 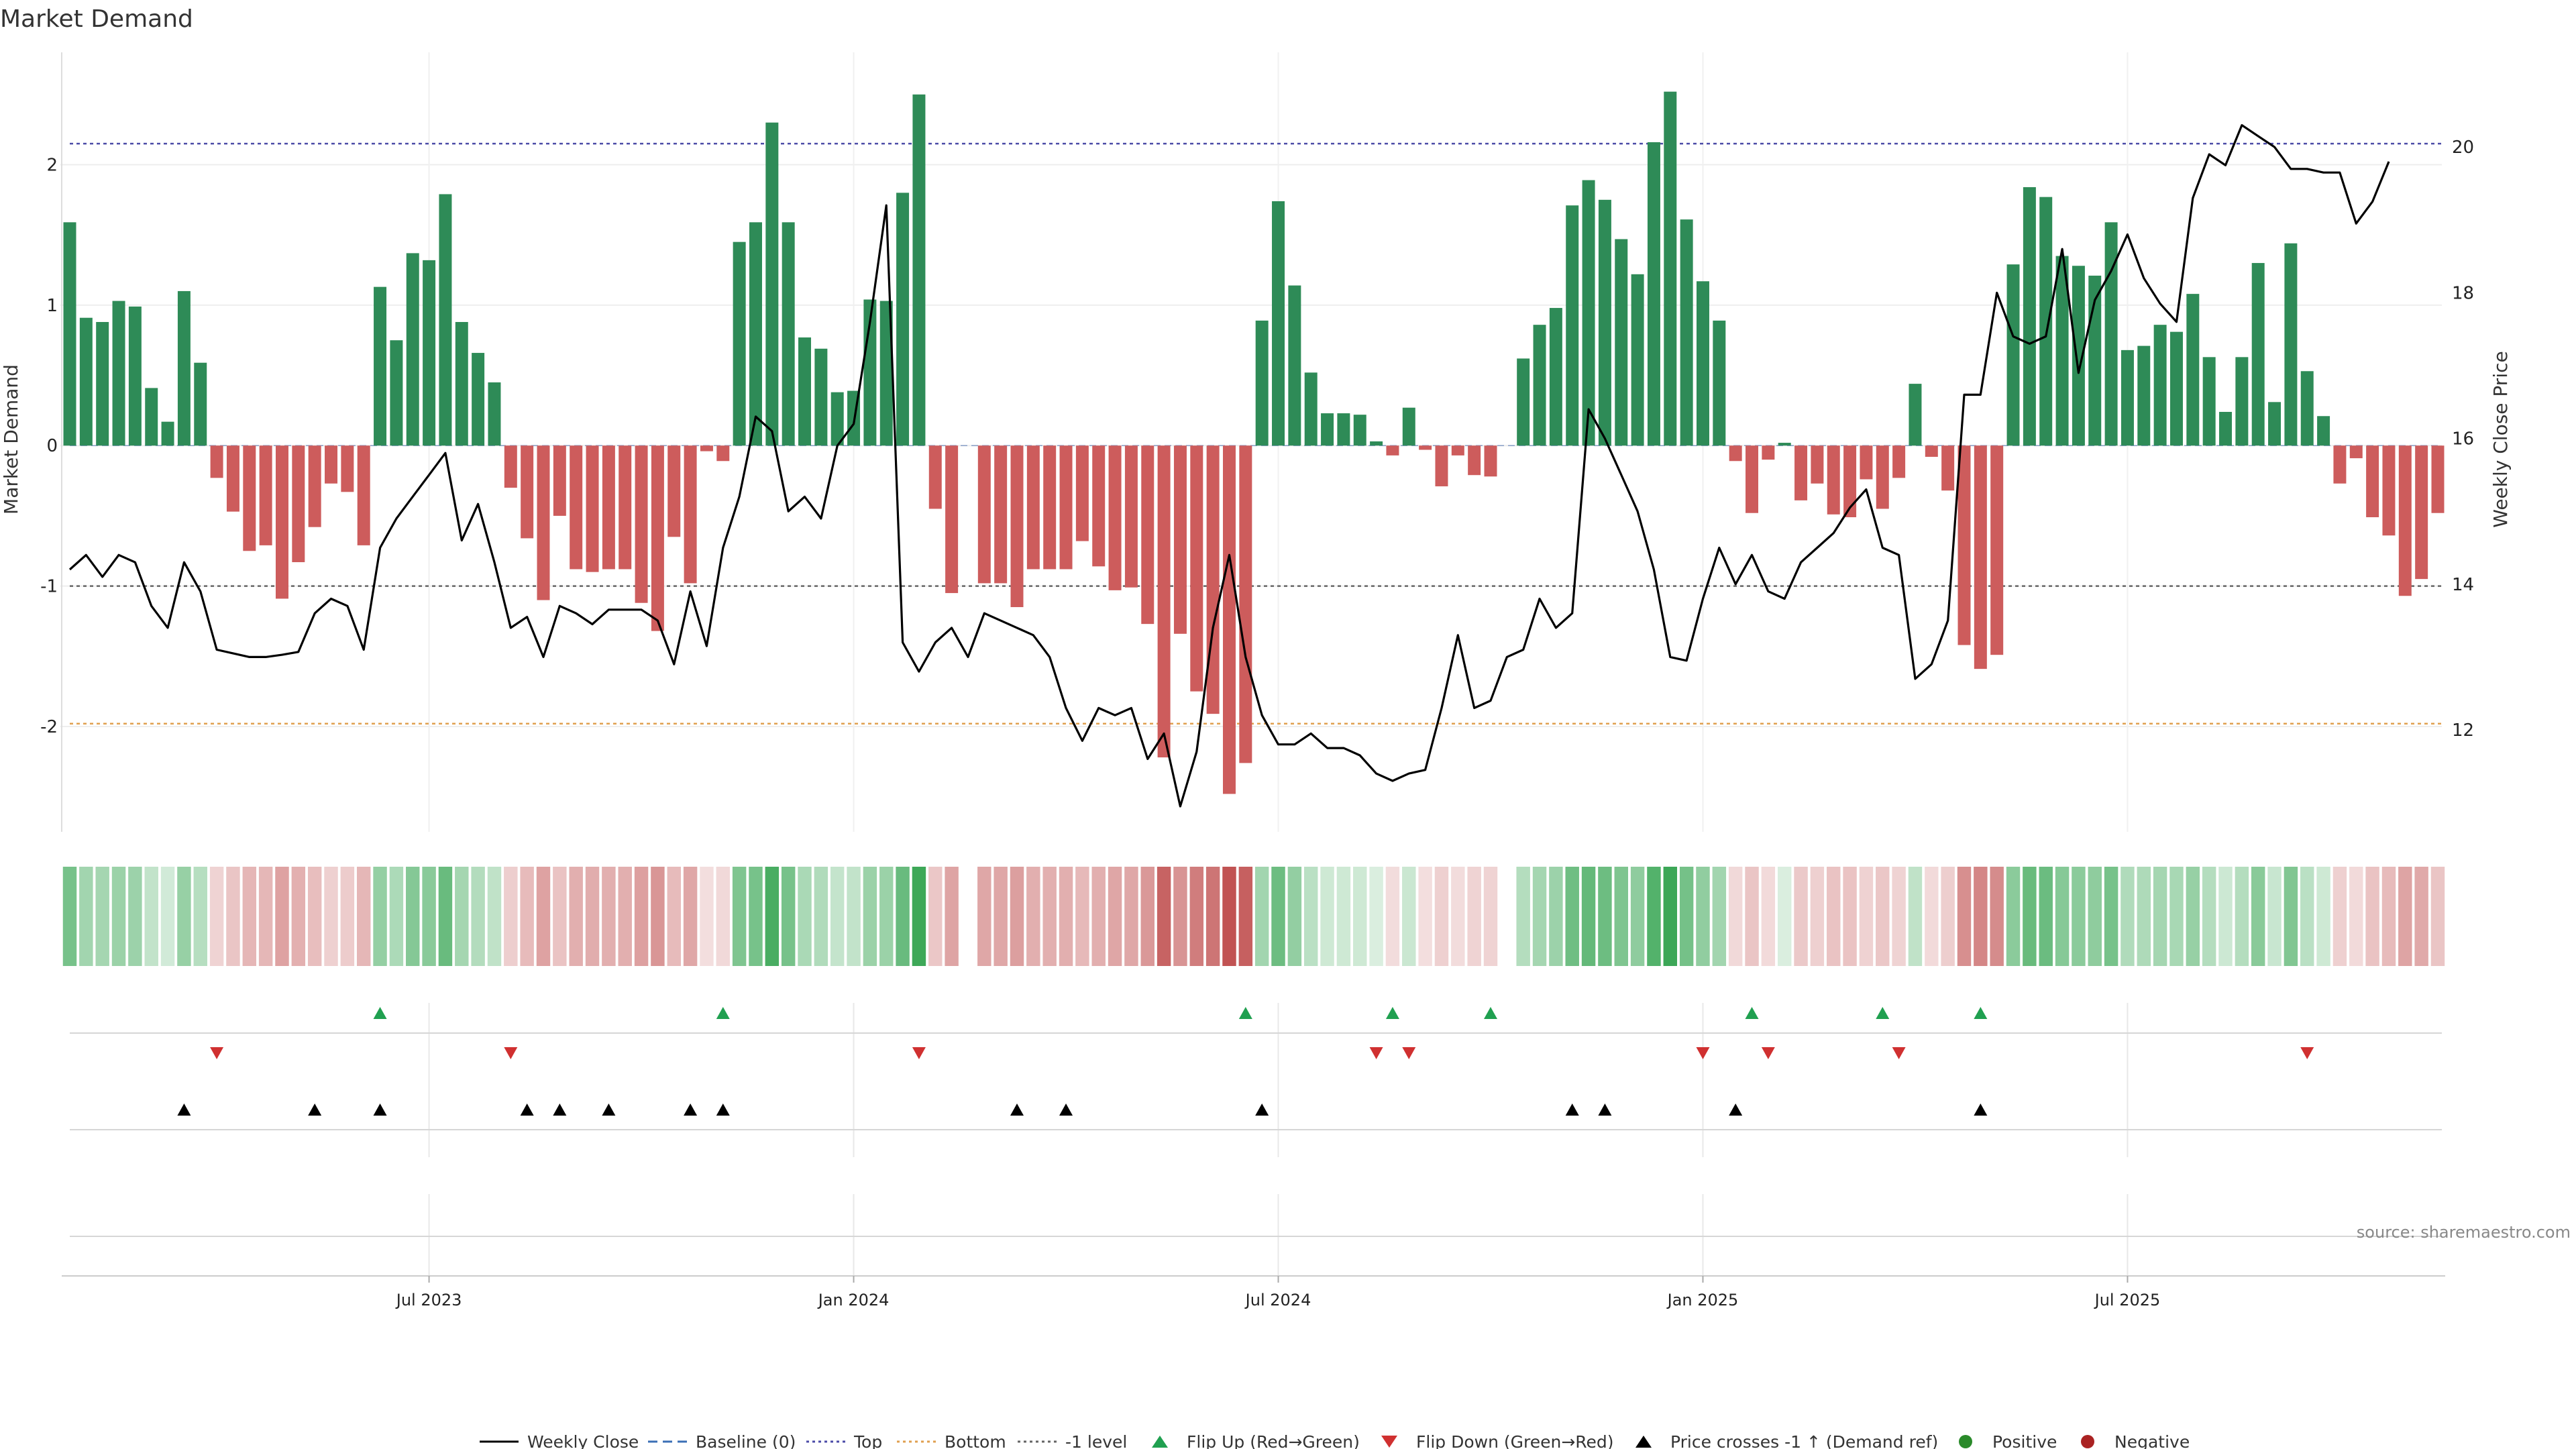 What do you see at coordinates (867, 1440) in the screenshot?
I see `legend-top-label: Top` at bounding box center [867, 1440].